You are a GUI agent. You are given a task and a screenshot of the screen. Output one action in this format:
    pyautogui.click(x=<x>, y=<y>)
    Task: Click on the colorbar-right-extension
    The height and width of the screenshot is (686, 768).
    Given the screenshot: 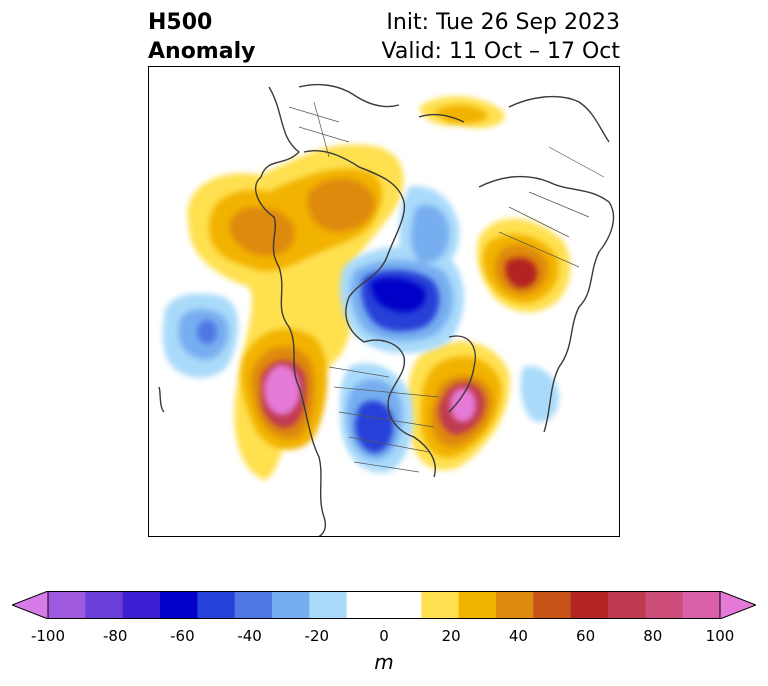 What is the action you would take?
    pyautogui.click(x=737, y=605)
    